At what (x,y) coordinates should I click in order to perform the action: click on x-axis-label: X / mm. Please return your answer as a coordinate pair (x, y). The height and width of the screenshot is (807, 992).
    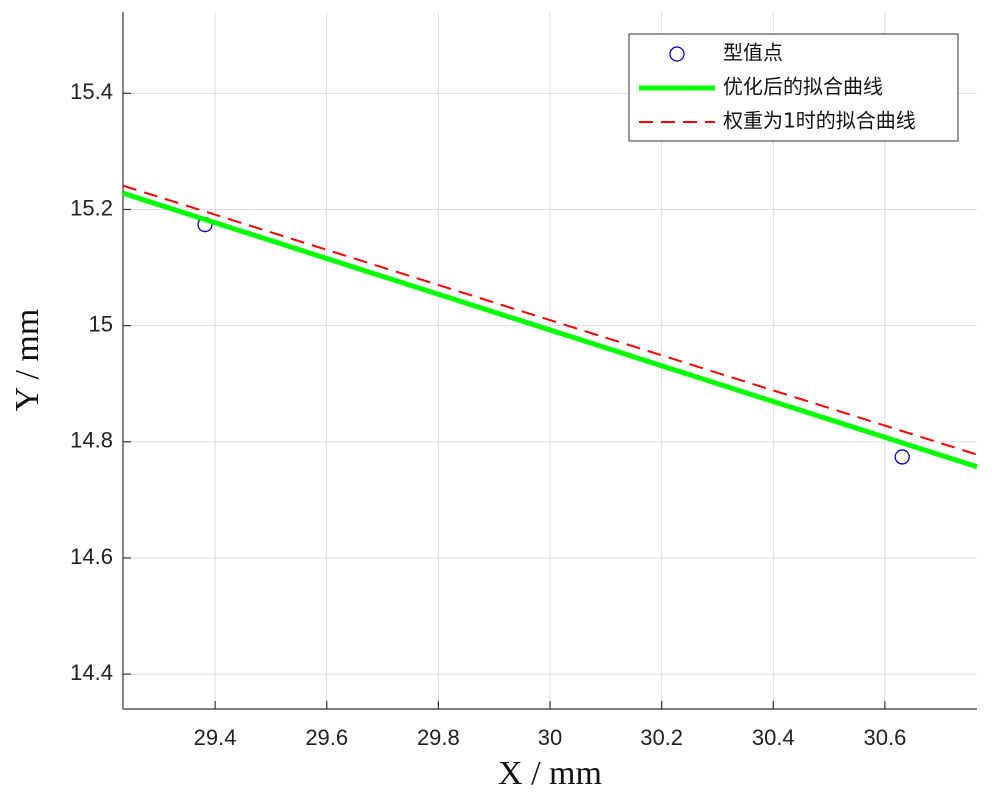
    Looking at the image, I should click on (550, 773).